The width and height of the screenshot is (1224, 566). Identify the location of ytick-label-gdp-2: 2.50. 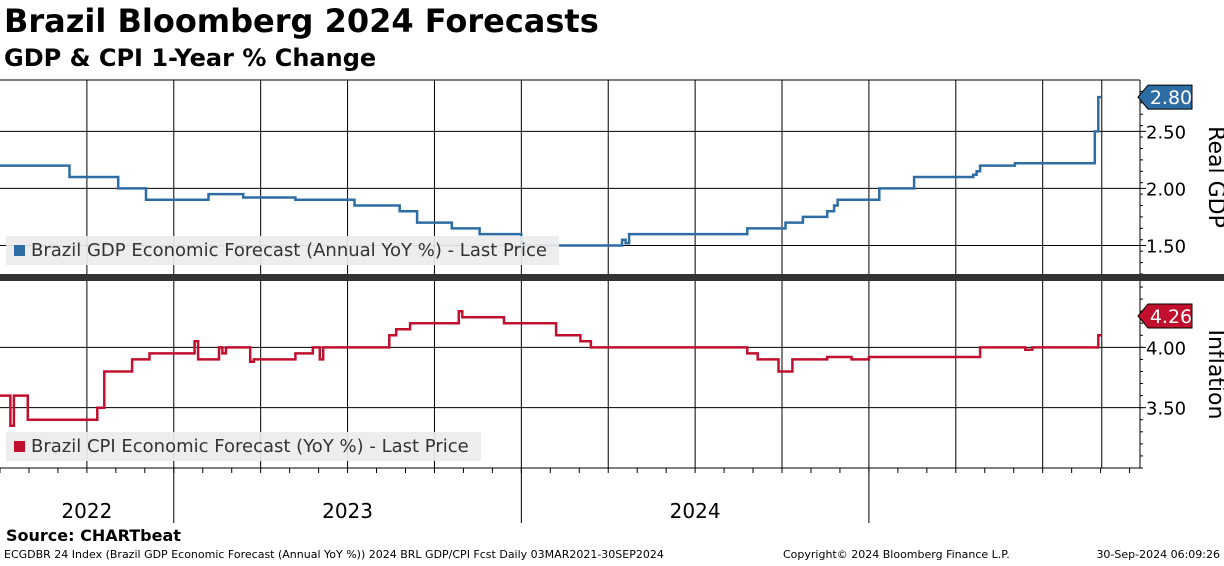
(1166, 132).